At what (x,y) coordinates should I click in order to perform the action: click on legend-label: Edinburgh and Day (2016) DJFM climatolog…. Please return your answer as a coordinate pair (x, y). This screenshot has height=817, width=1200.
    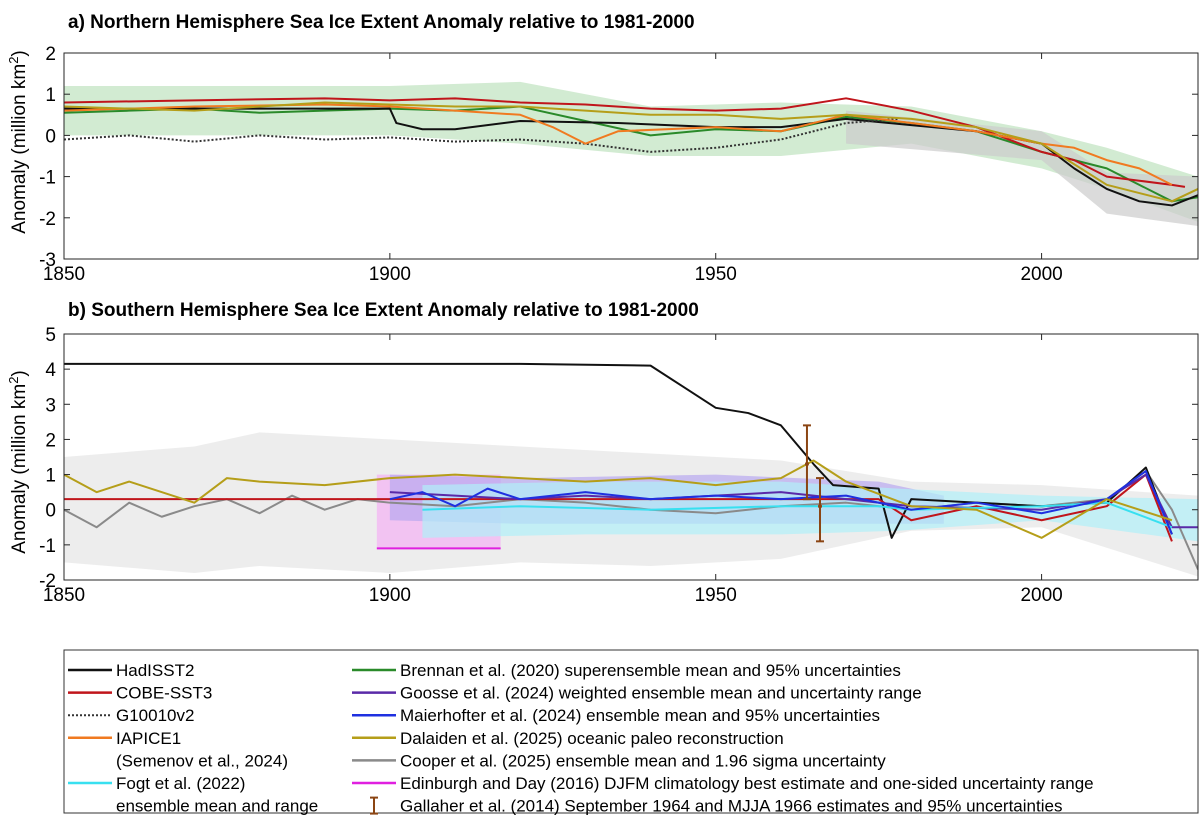
    Looking at the image, I should click on (747, 783).